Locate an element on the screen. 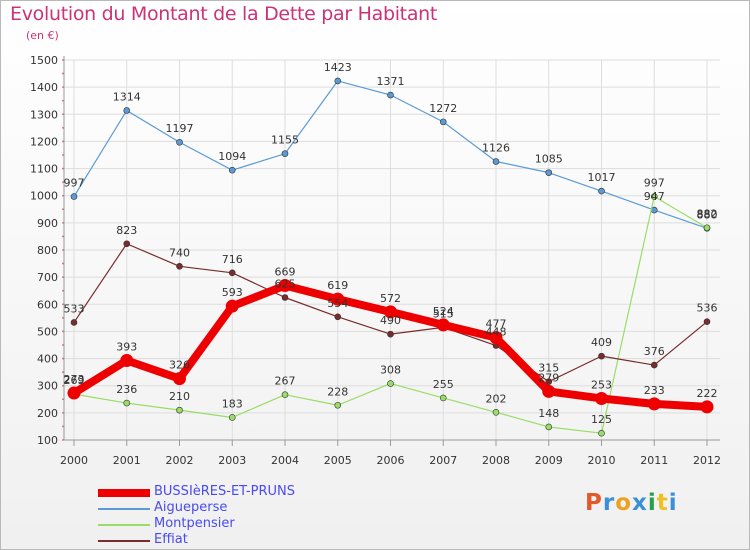 The image size is (750, 550). data-label: 716 is located at coordinates (232, 259).